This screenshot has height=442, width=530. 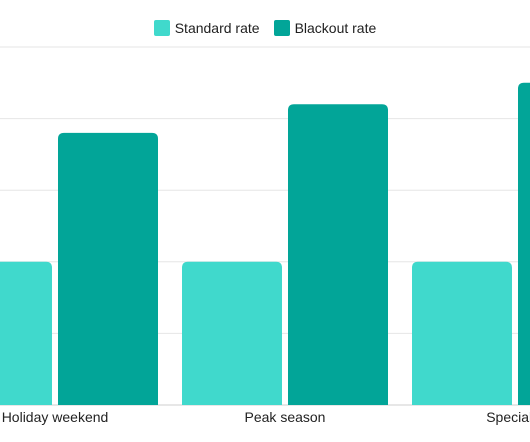 What do you see at coordinates (265, 28) in the screenshot?
I see `legend: Standard rate Blackout rate` at bounding box center [265, 28].